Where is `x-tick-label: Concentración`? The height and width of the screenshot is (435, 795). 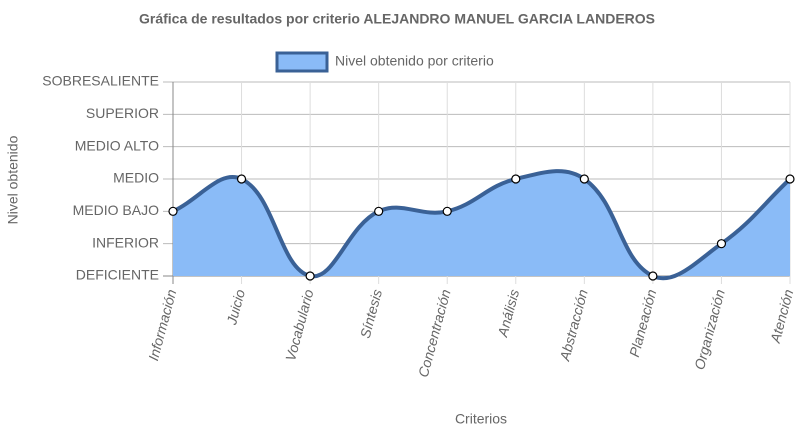 x-tick-label: Concentración is located at coordinates (434, 333).